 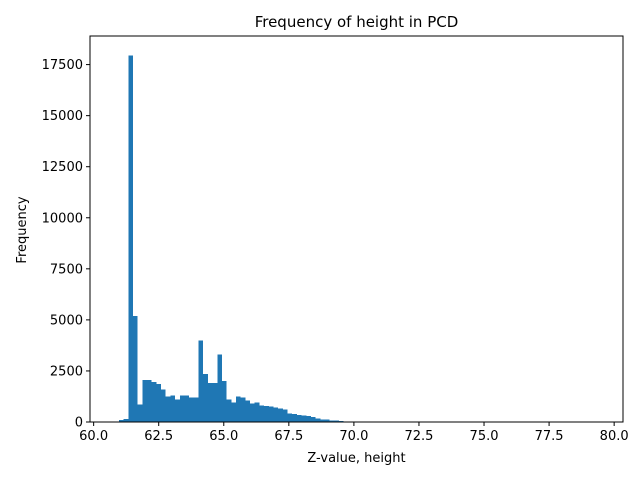 What do you see at coordinates (549, 436) in the screenshot?
I see `x-tick-label: 77.5` at bounding box center [549, 436].